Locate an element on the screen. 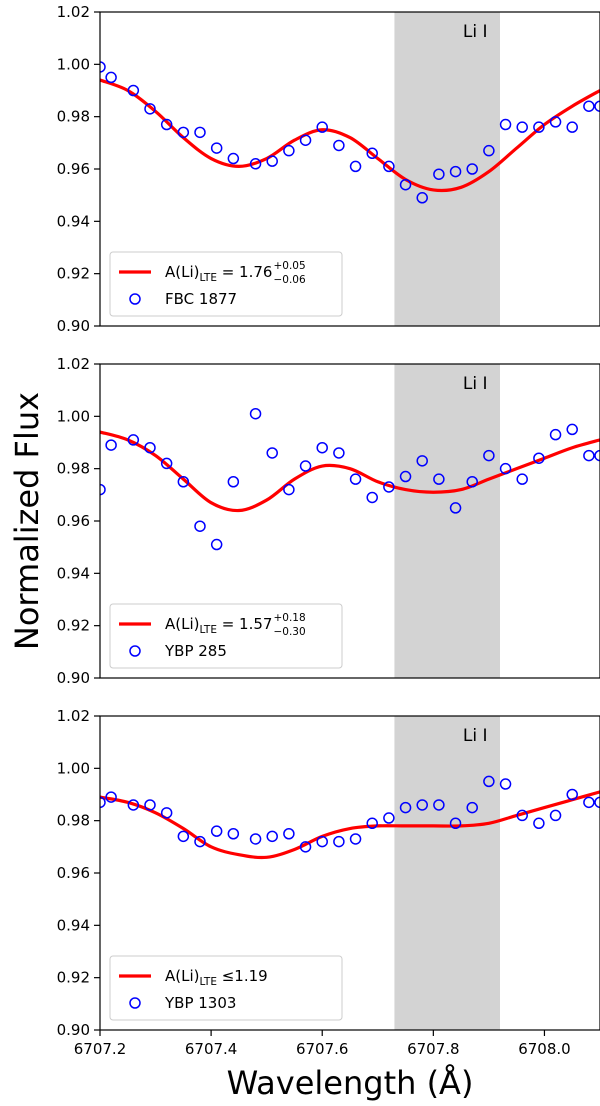  legend: A(Li)LTE = 1.57 +0.18 −0.30 YBP 285 is located at coordinates (226, 636).